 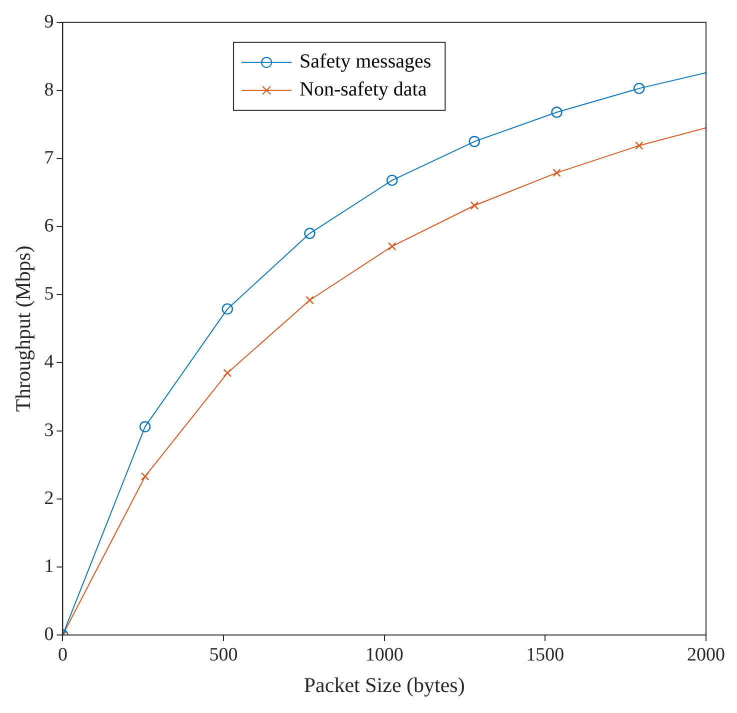 I want to click on y-tick-label: 9, so click(x=49, y=21).